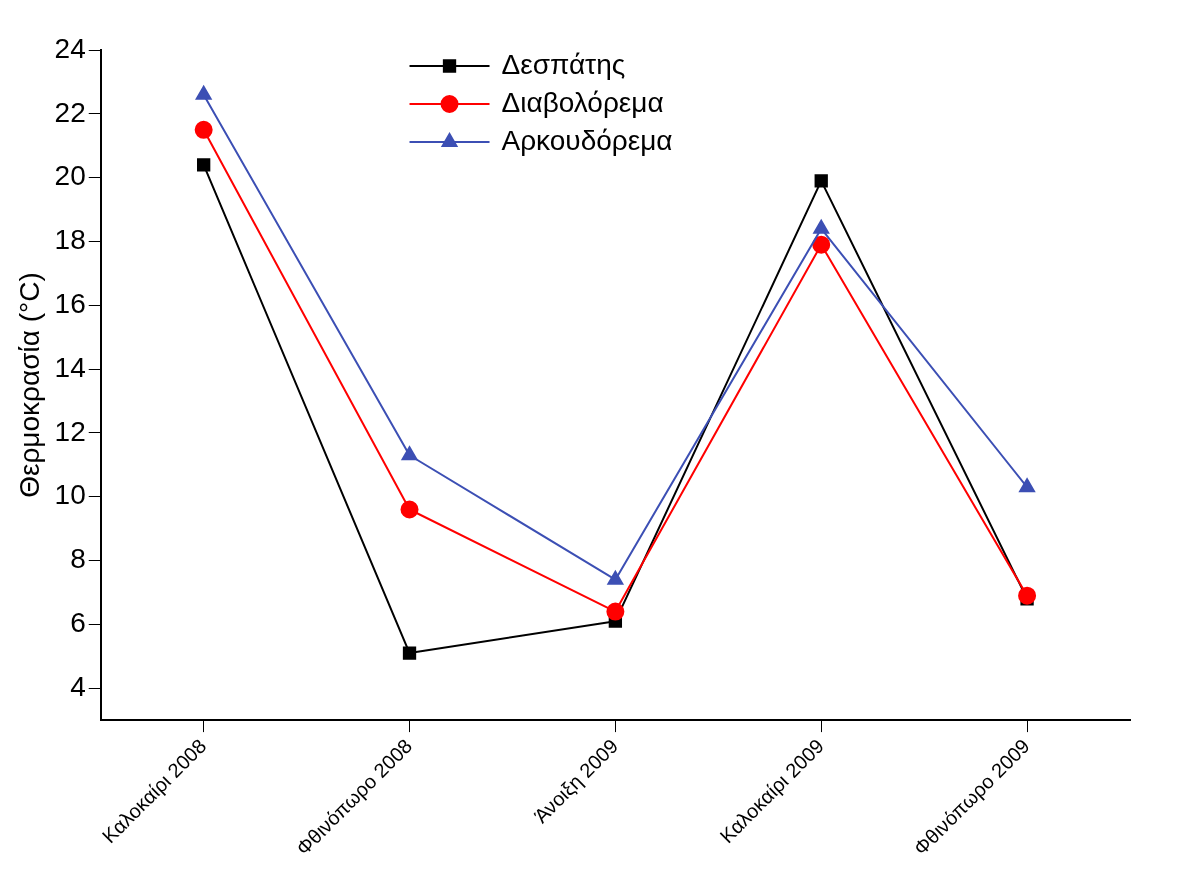 This screenshot has width=1190, height=874. Describe the element at coordinates (70, 176) in the screenshot. I see `y-tick-label: 20` at that location.